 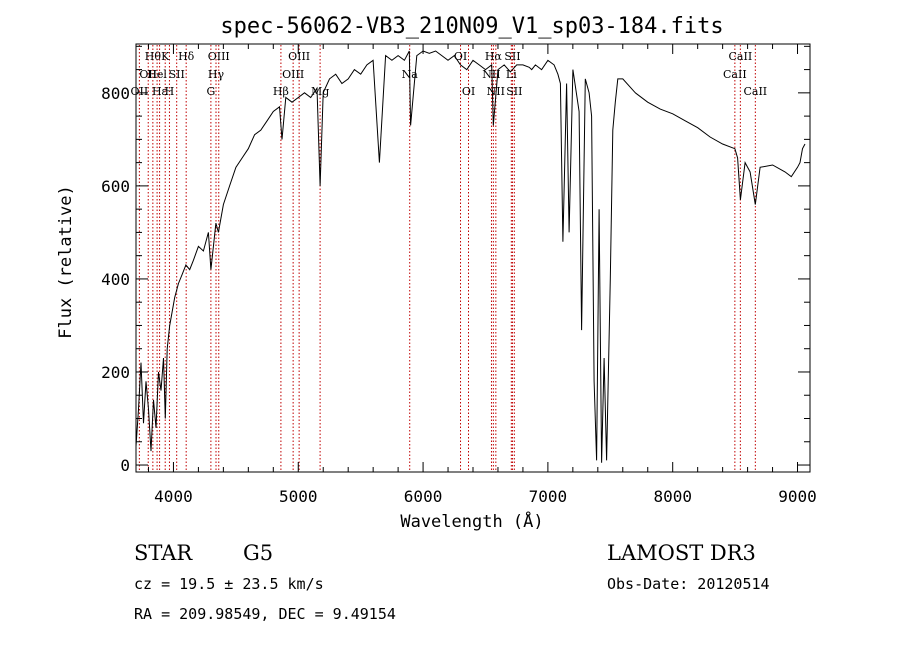 What do you see at coordinates (115, 186) in the screenshot?
I see `y-tick-label: 600` at bounding box center [115, 186].